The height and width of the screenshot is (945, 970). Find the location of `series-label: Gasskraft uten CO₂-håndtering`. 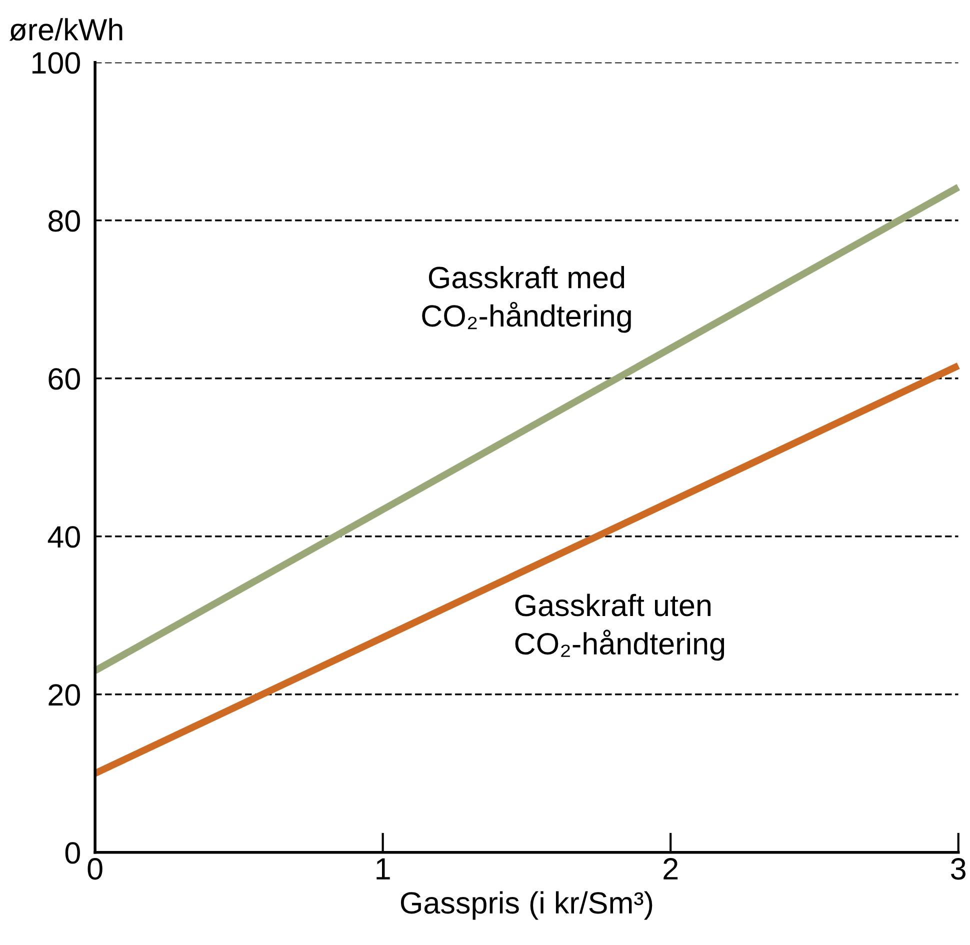

series-label: Gasskraft uten CO₂-håndtering is located at coordinates (619, 627).